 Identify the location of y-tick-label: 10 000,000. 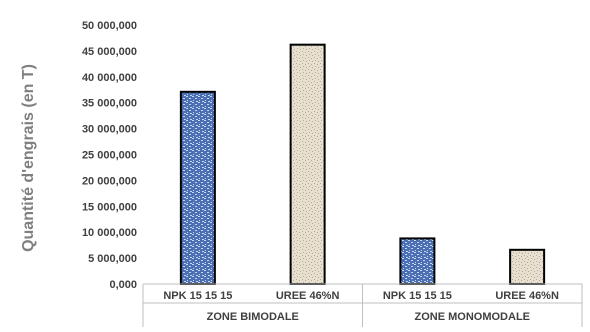
(109, 233).